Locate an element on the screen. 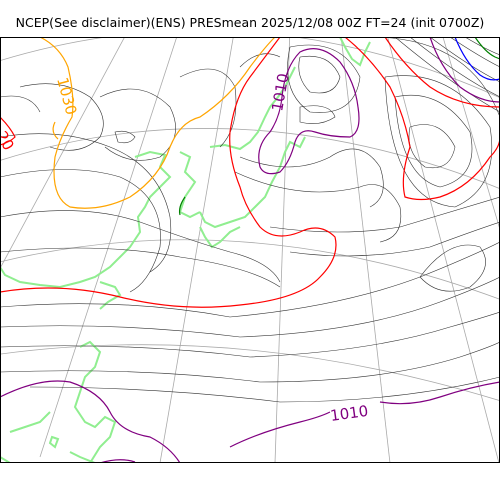  contour-label-1030: 1030 is located at coordinates (66, 96).